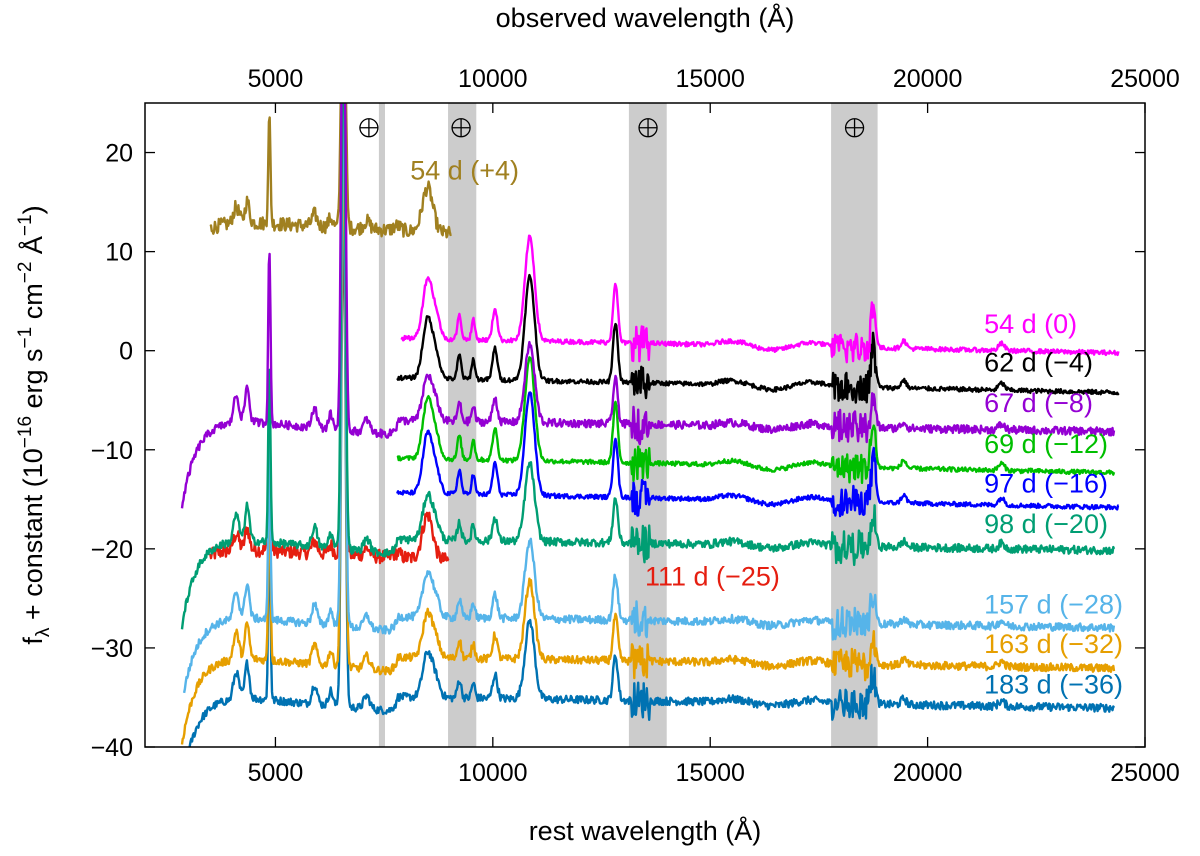 This screenshot has height=856, width=1200. What do you see at coordinates (1145, 773) in the screenshot?
I see `x-tick-label: 25000` at bounding box center [1145, 773].